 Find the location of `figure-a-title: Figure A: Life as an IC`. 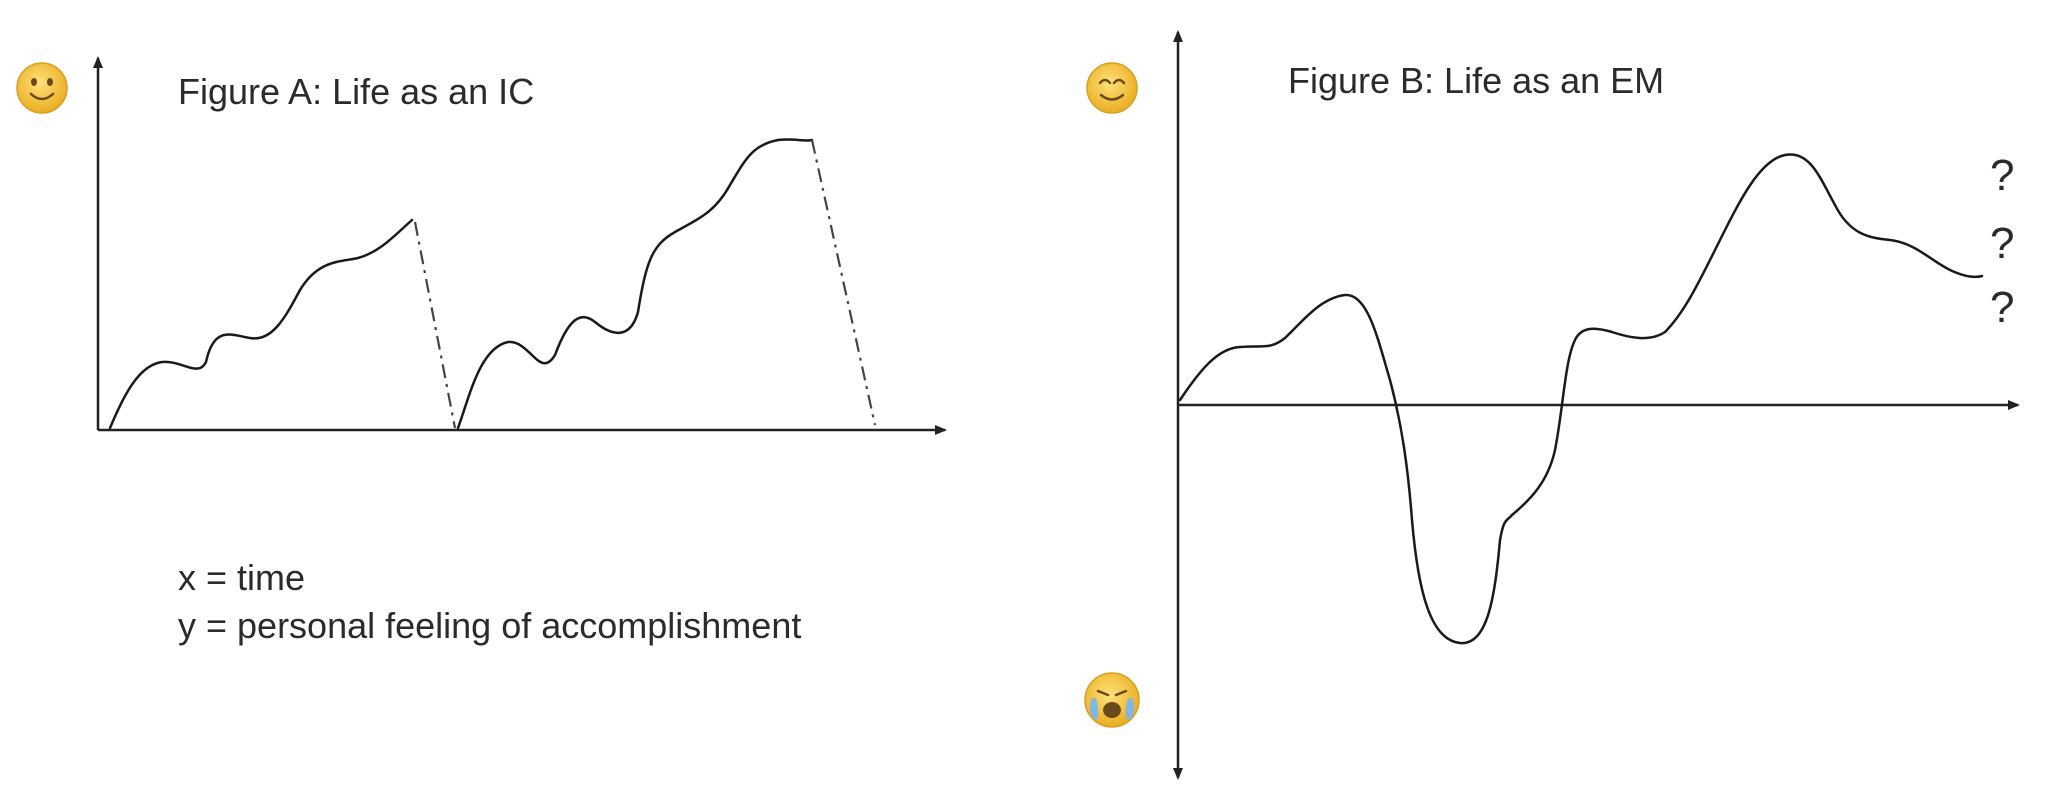

figure-a-title: Figure A: Life as an IC is located at coordinates (356, 91).